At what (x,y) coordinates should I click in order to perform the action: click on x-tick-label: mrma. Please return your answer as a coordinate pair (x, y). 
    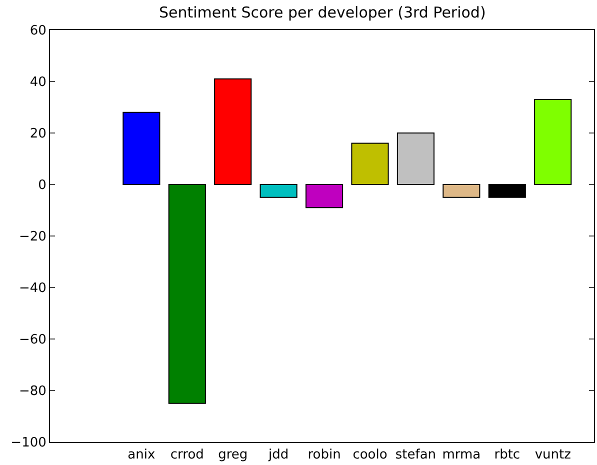
    Looking at the image, I should click on (461, 455).